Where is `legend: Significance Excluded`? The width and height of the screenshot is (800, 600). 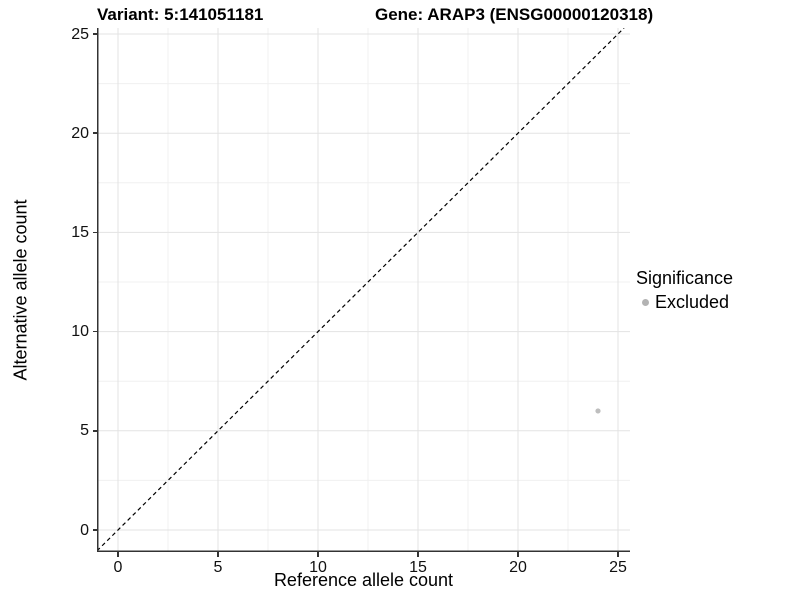
legend: Significance Excluded is located at coordinates (684, 290).